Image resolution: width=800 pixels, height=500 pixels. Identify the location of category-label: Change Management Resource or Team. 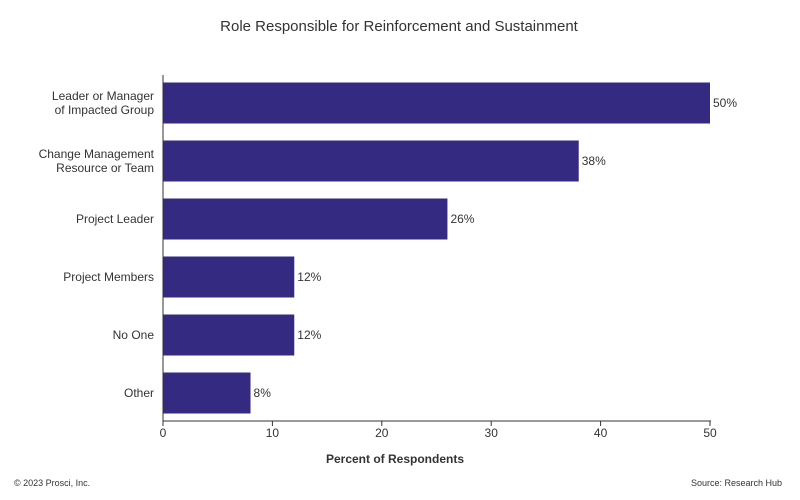
(97, 161).